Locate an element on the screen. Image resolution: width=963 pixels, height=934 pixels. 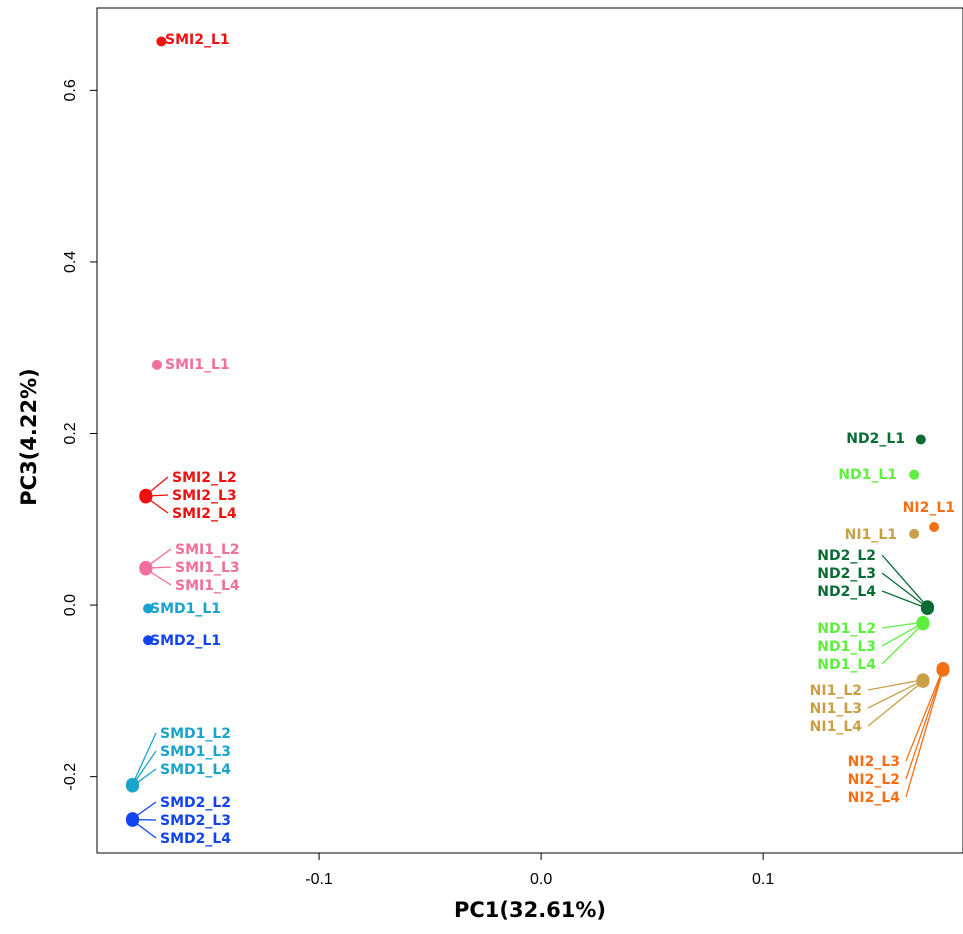
y-tick-label: 0.2 is located at coordinates (70, 433).